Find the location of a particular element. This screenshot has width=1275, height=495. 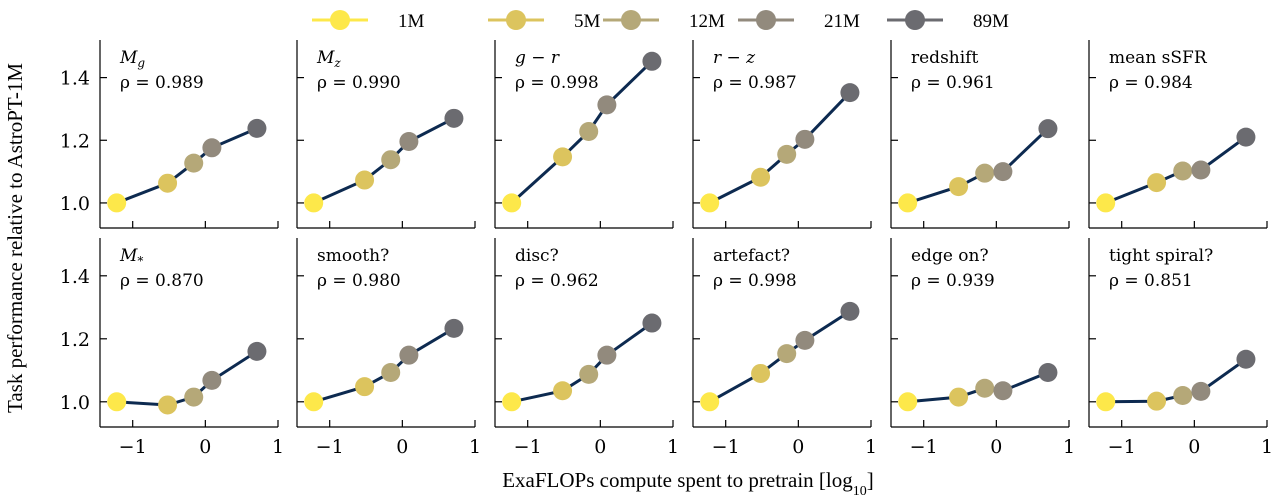

panel-title: g − r is located at coordinates (537, 58).